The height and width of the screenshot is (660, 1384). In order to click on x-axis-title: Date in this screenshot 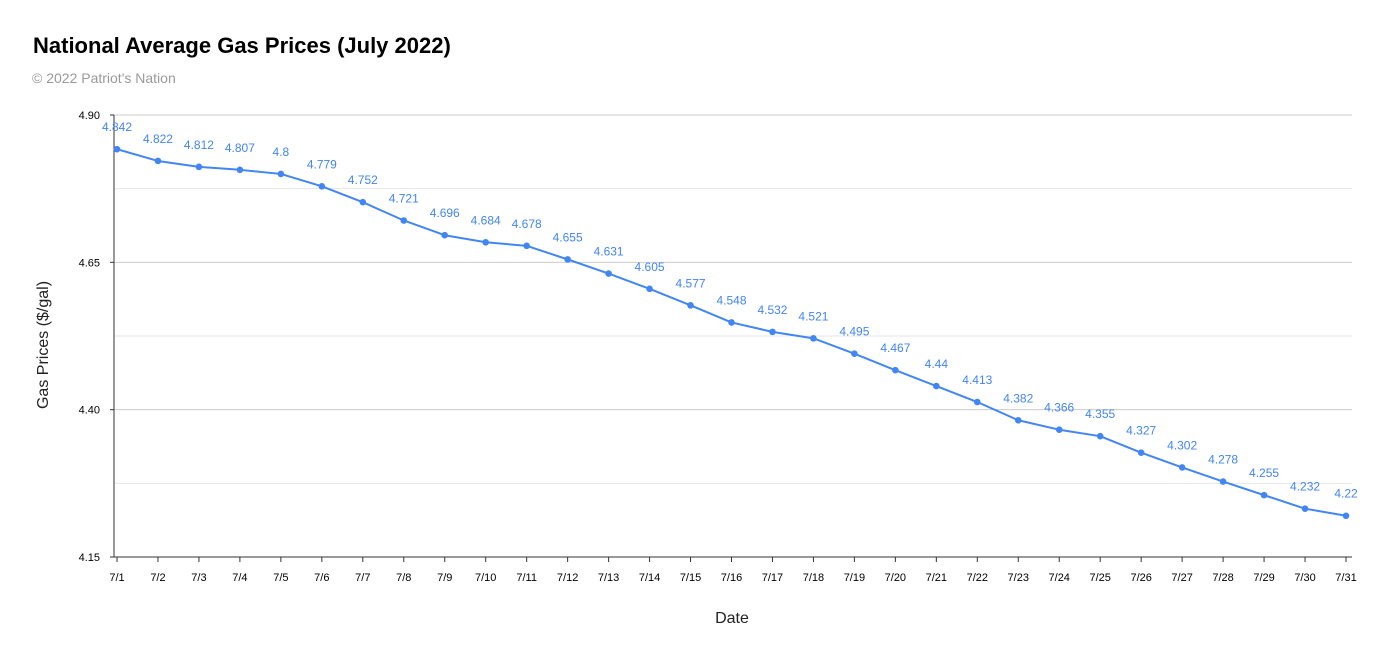, I will do `click(732, 618)`.